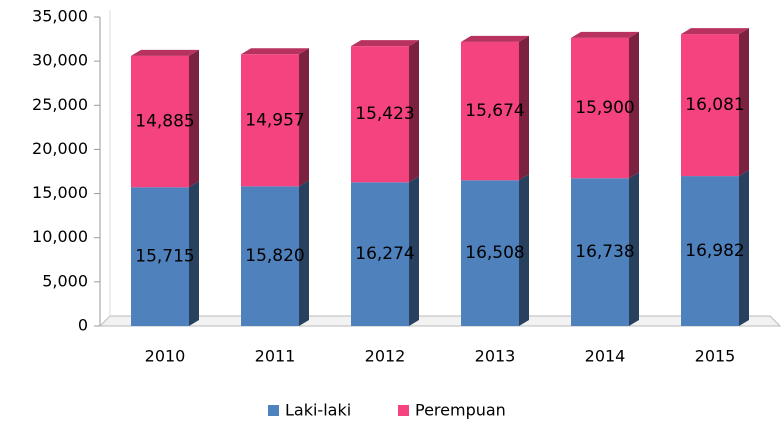 The width and height of the screenshot is (781, 431). Describe the element at coordinates (494, 253) in the screenshot. I see `value-label: 16,508` at that location.